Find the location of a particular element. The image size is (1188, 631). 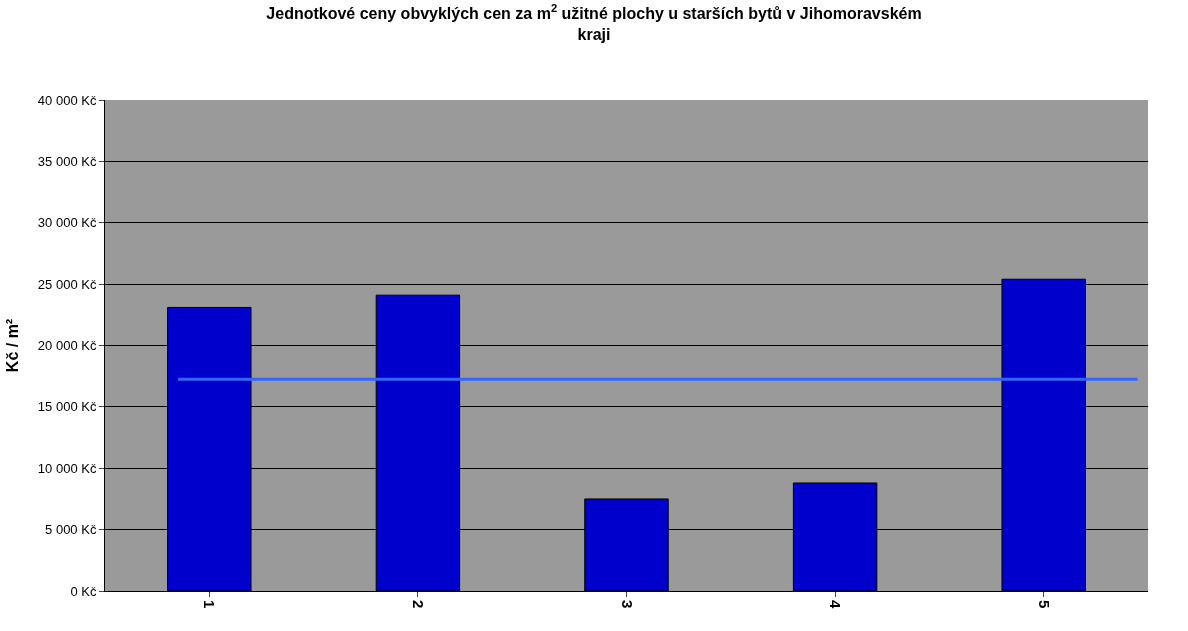

y-tick-label: 10 000 Kč is located at coordinates (67, 468).